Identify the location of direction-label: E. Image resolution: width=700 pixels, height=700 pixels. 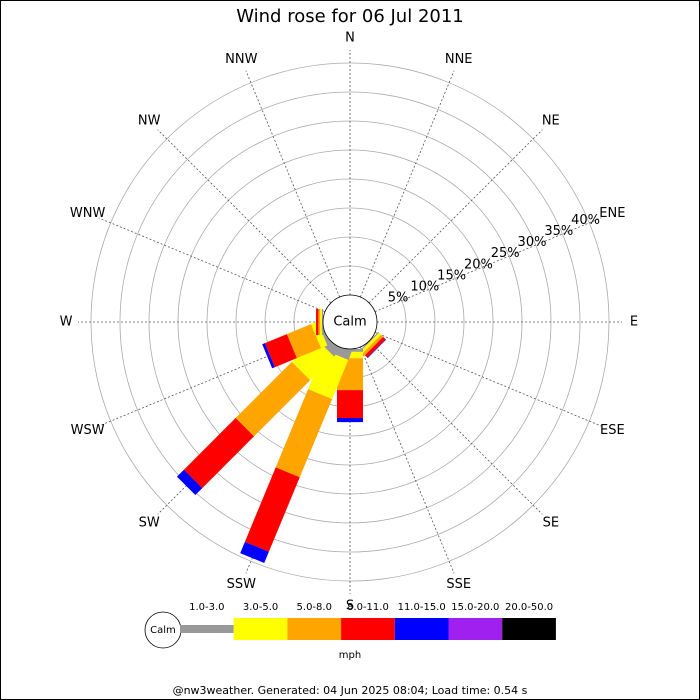
(634, 322).